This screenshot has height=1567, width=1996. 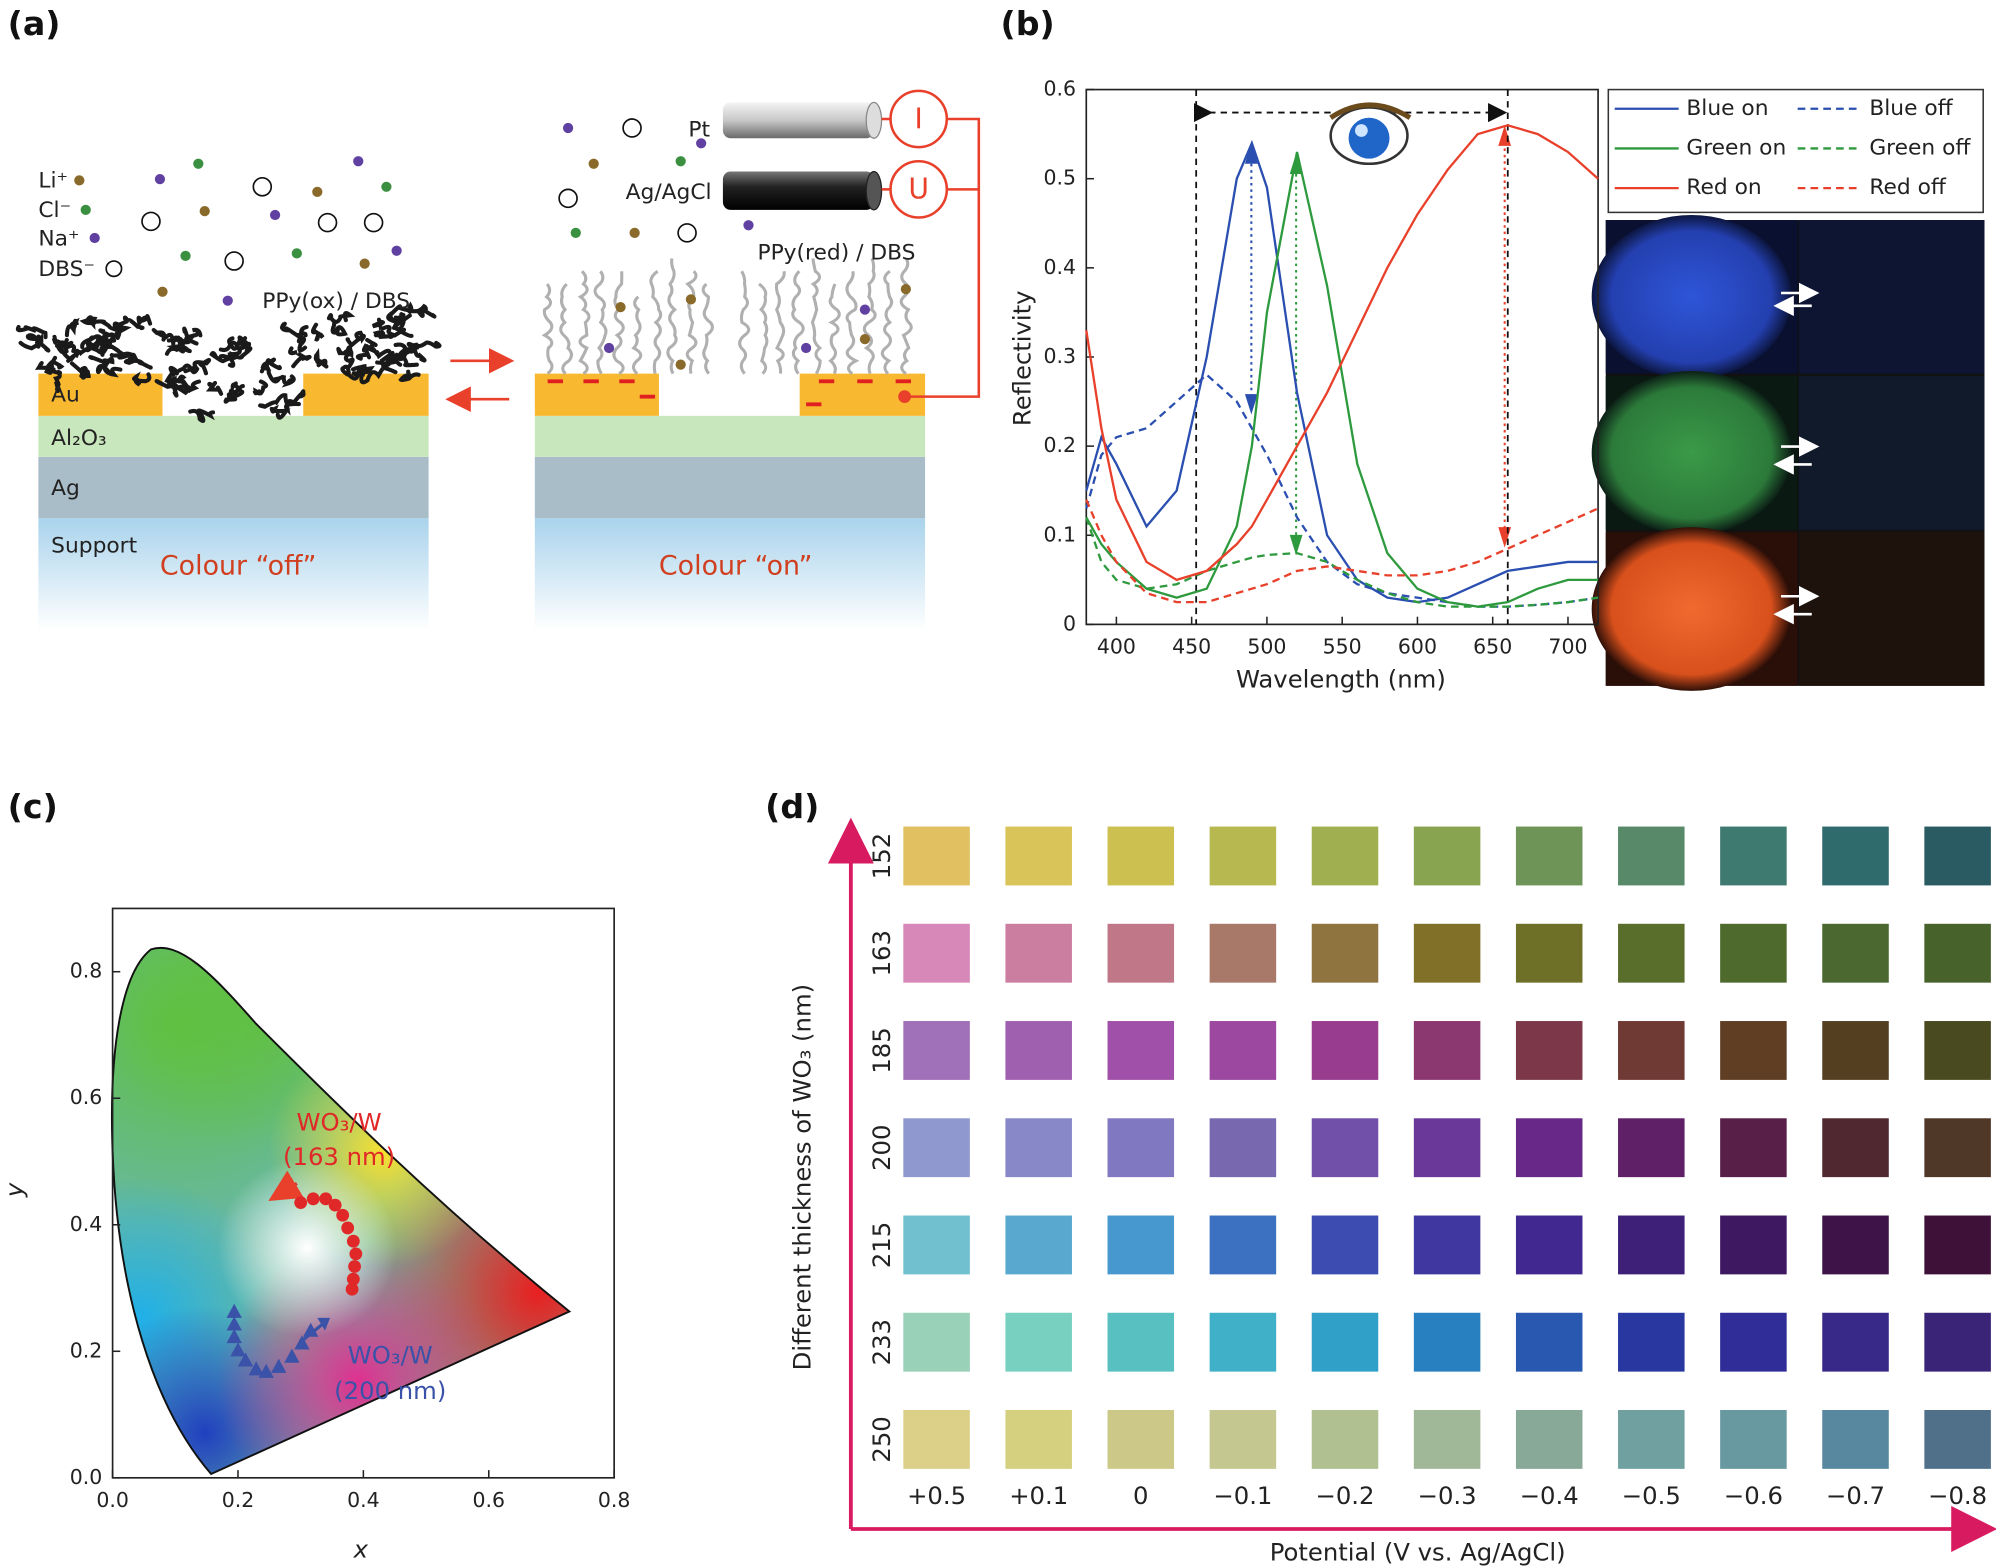 What do you see at coordinates (1069, 623) in the screenshot?
I see `y-tick-label: 0` at bounding box center [1069, 623].